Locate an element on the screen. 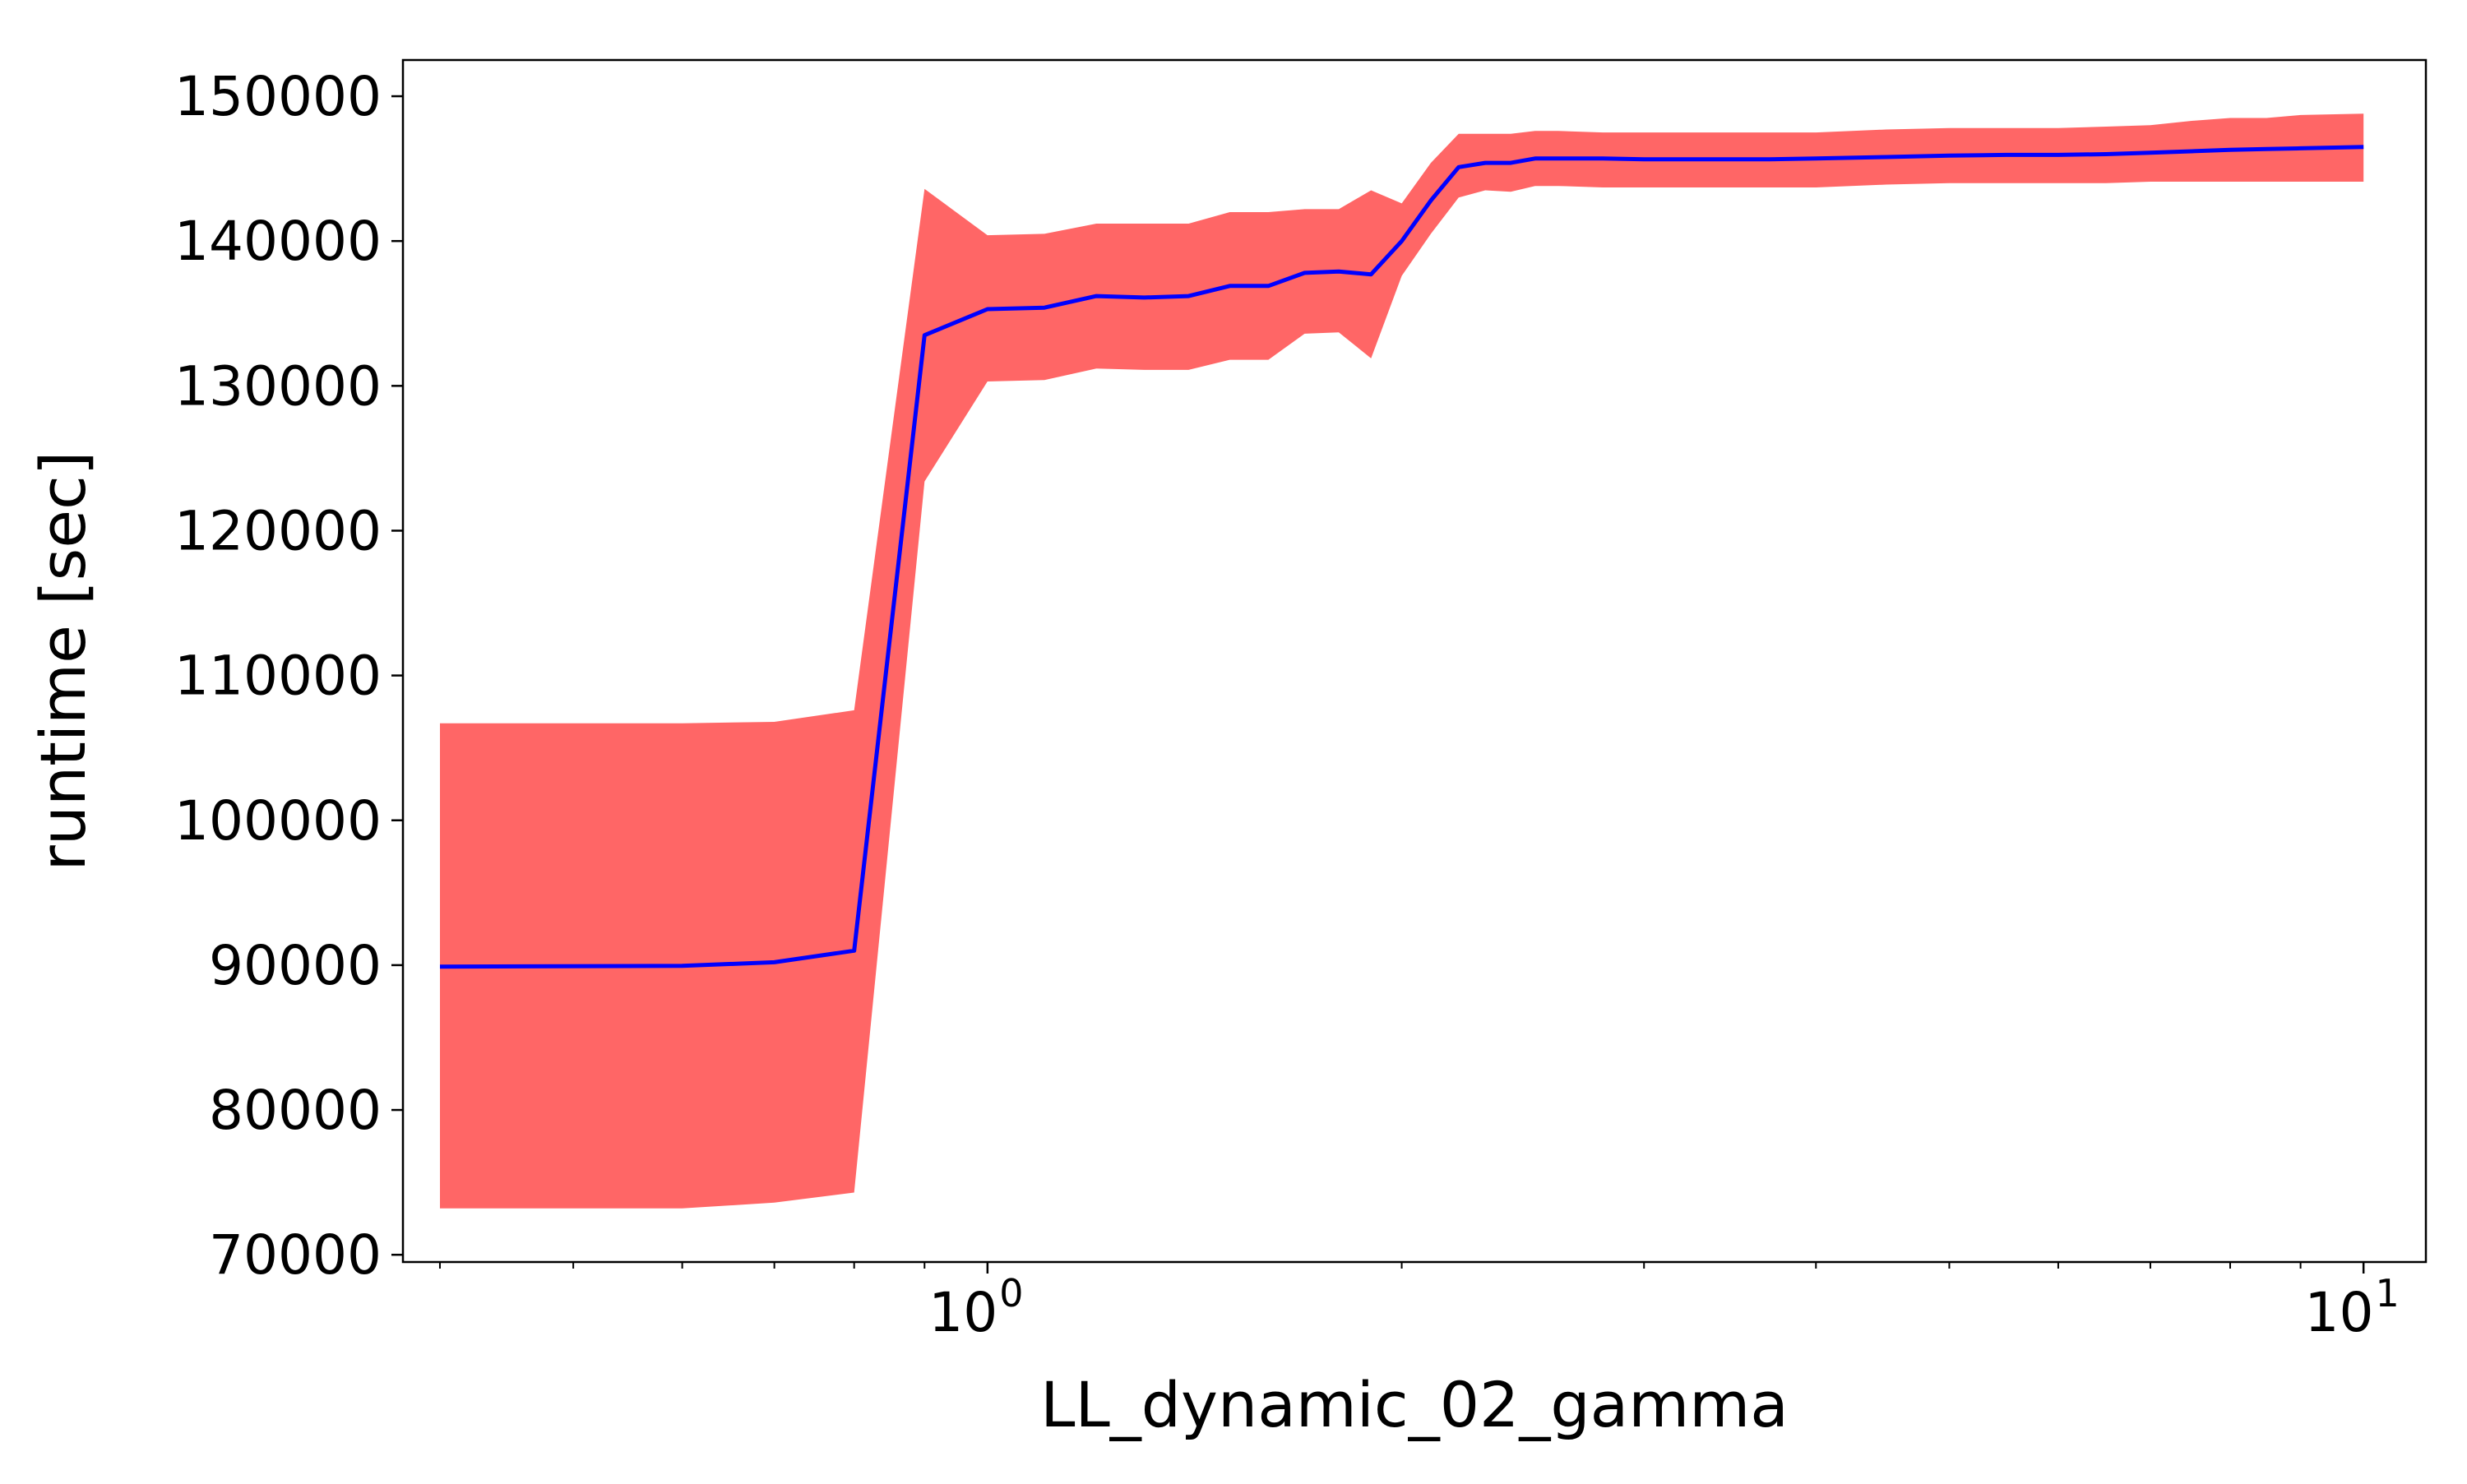  y-tick-label: 120000 is located at coordinates (278, 531).